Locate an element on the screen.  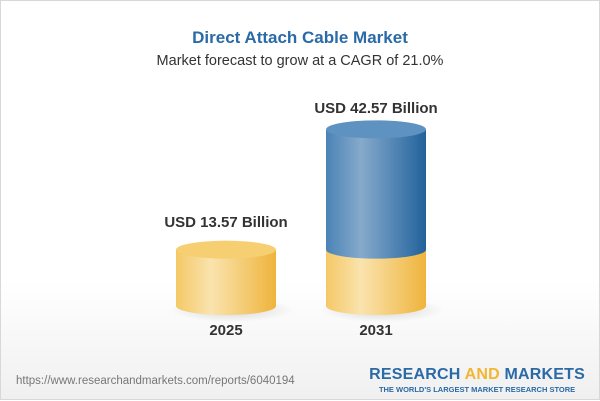
bar-2031-base-body is located at coordinates (376, 282).